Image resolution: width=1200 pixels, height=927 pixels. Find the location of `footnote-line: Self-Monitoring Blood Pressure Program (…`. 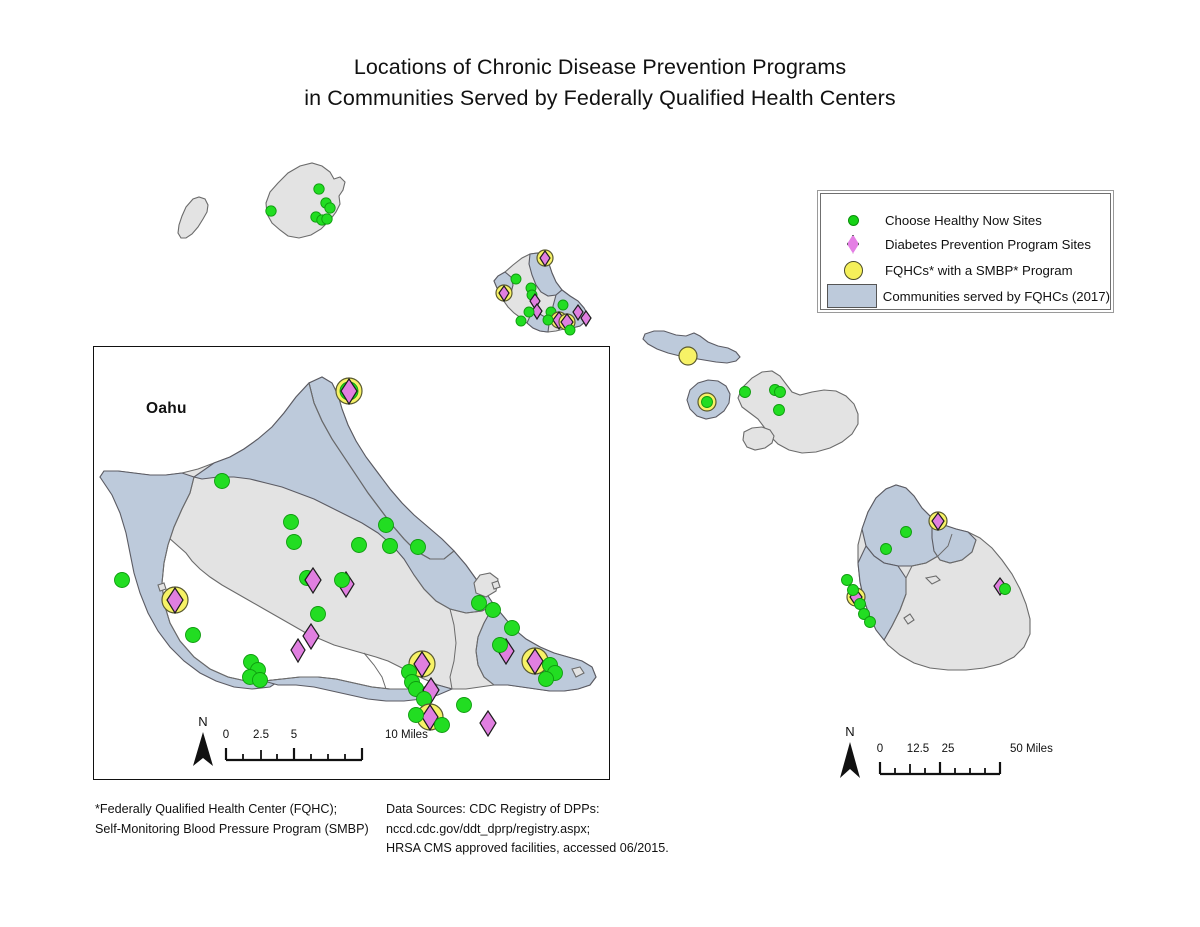

footnote-line: Self-Monitoring Blood Pressure Program (… is located at coordinates (232, 828).